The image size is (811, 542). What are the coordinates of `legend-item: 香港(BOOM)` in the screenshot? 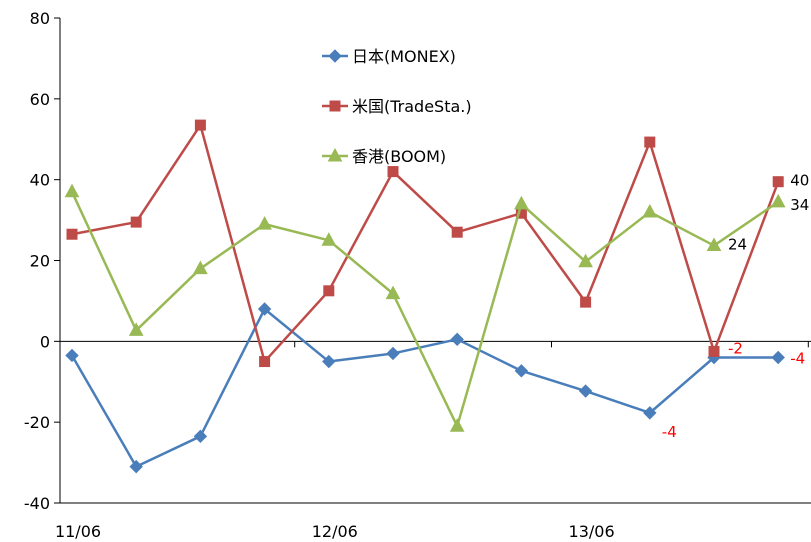 It's located at (384, 156).